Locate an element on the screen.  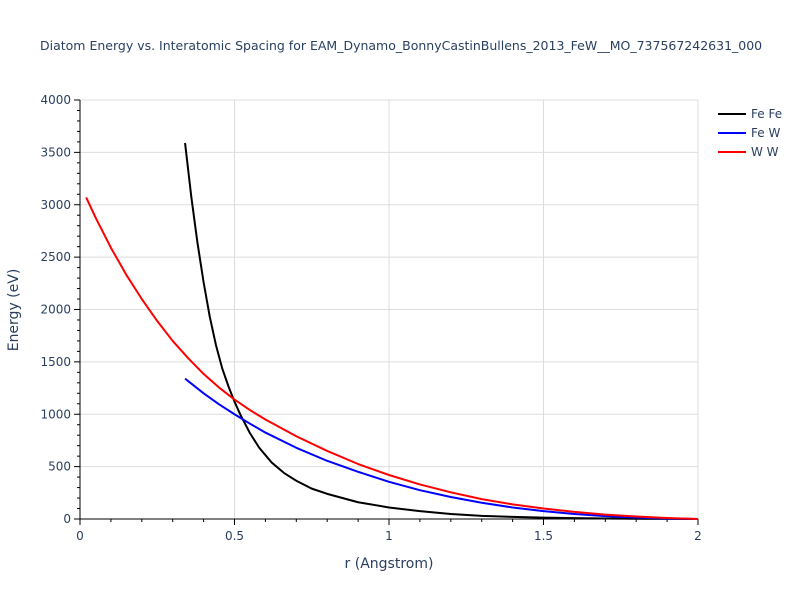
y-tick-label: 1500 is located at coordinates (55, 362).